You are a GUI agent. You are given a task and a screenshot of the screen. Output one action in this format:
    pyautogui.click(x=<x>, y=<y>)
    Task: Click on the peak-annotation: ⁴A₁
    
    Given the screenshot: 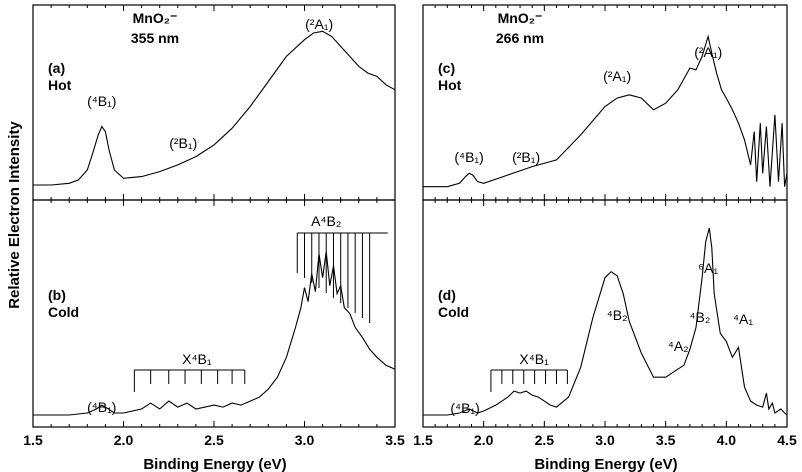 What is the action you would take?
    pyautogui.click(x=743, y=319)
    